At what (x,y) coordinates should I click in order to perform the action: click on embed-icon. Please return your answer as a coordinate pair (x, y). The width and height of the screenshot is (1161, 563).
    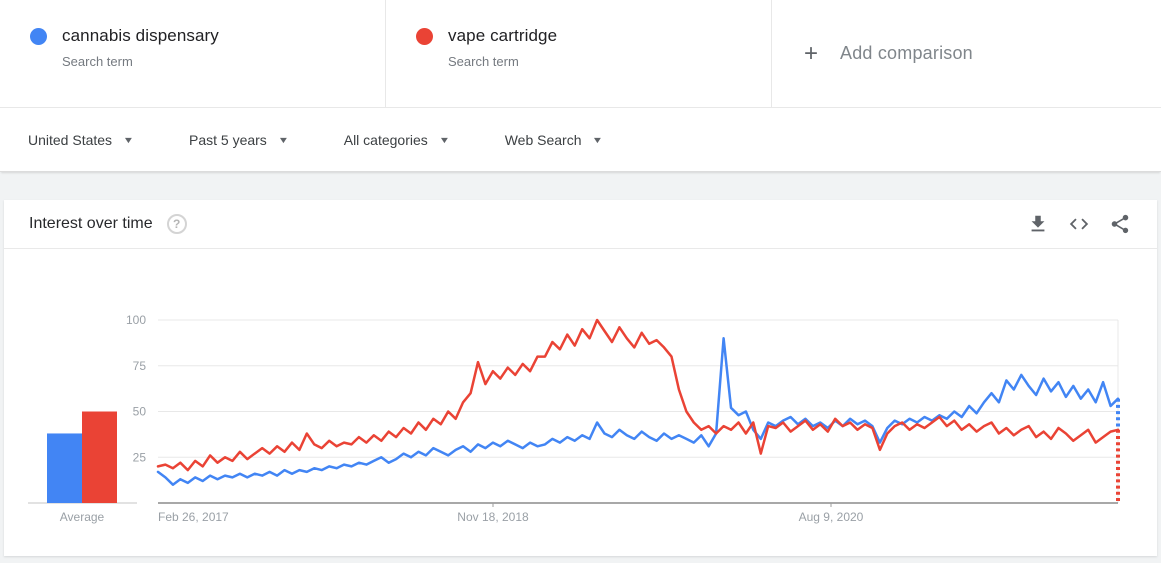
    Looking at the image, I should click on (1079, 224).